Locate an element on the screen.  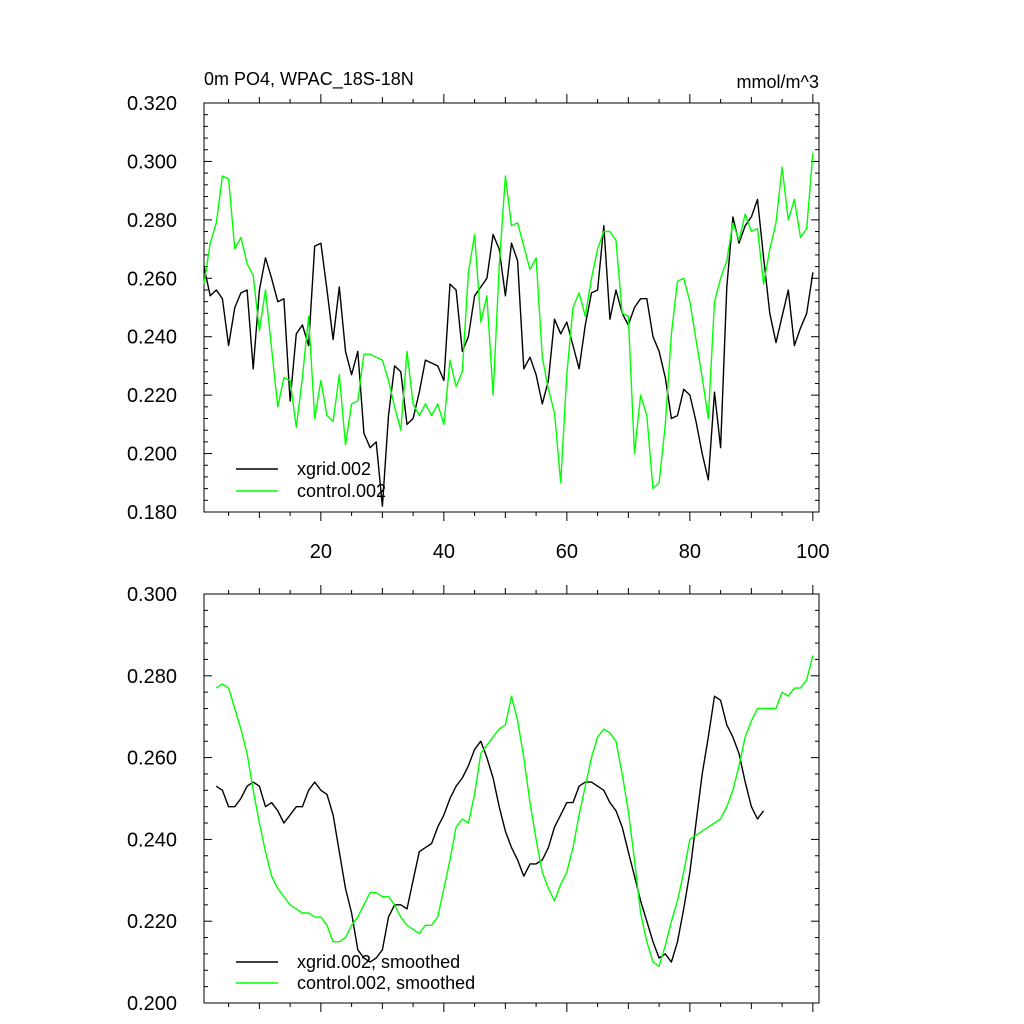
legend-label: xgrid.002 is located at coordinates (334, 469).